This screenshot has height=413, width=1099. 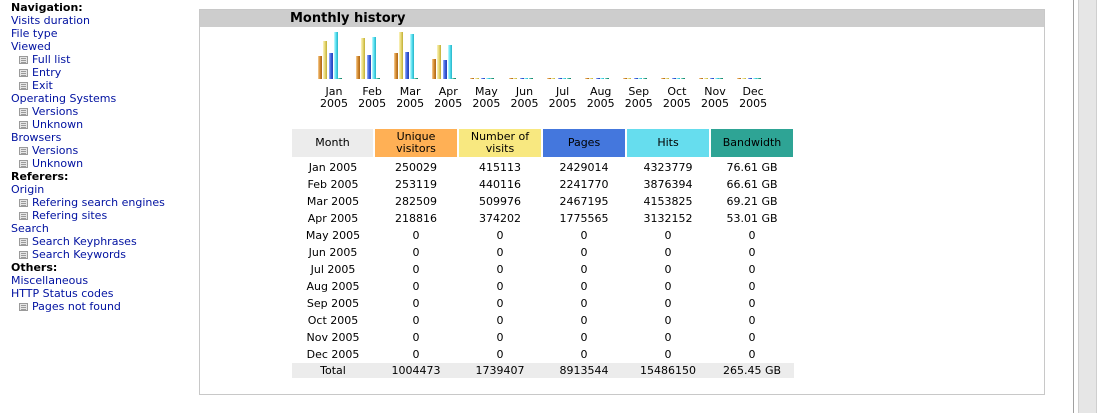 What do you see at coordinates (668, 167) in the screenshot?
I see `table-cell: 4323779` at bounding box center [668, 167].